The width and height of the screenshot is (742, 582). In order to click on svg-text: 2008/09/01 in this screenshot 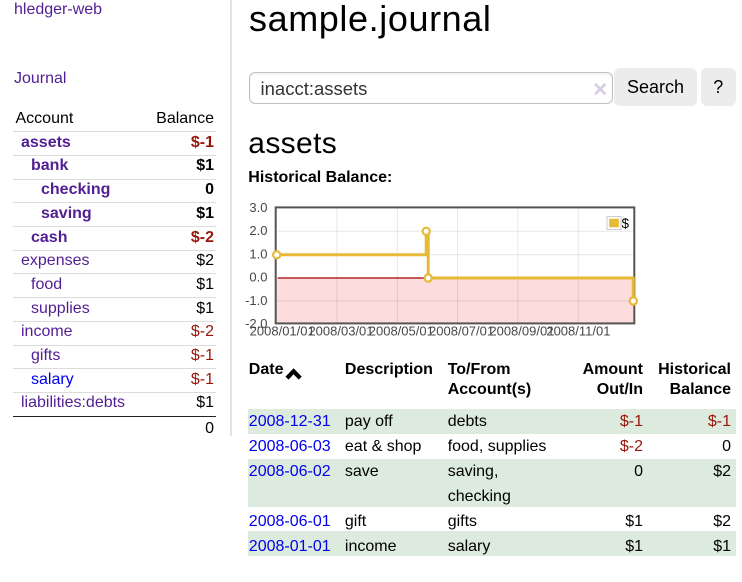, I will do `click(521, 331)`.